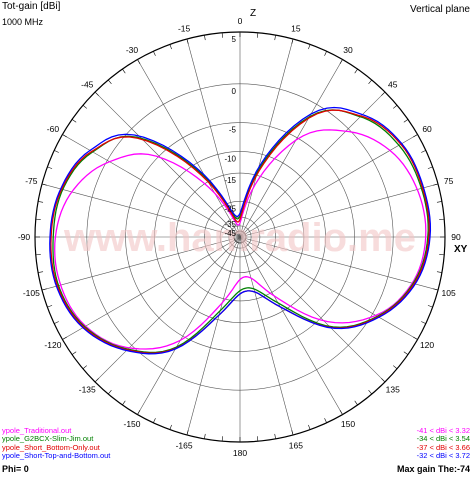 The height and width of the screenshot is (477, 474). What do you see at coordinates (253, 13) in the screenshot?
I see `z-axis-label: Z` at bounding box center [253, 13].